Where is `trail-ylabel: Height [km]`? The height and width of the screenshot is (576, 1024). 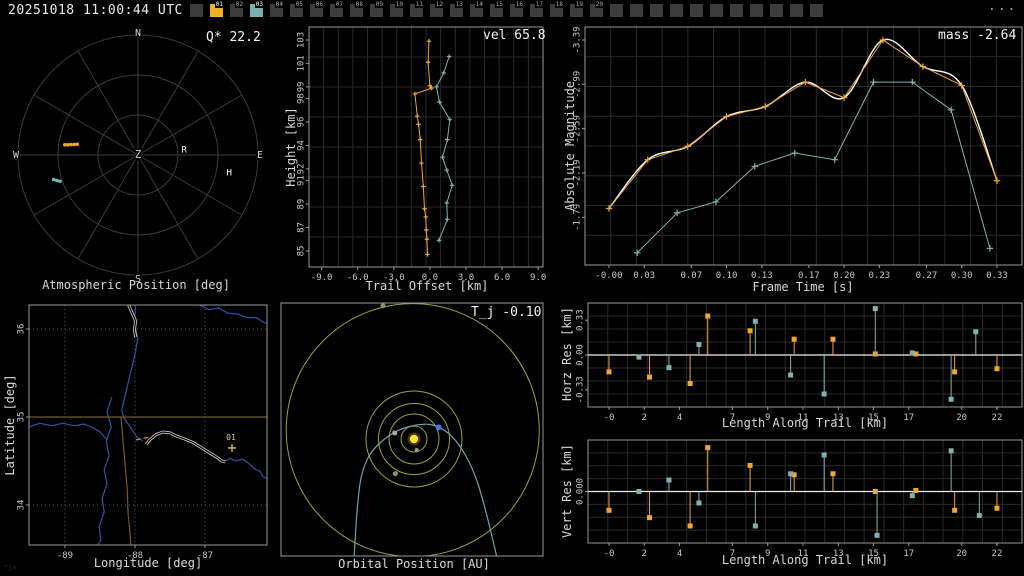
trail-ylabel: Height [km] is located at coordinates (291, 147).